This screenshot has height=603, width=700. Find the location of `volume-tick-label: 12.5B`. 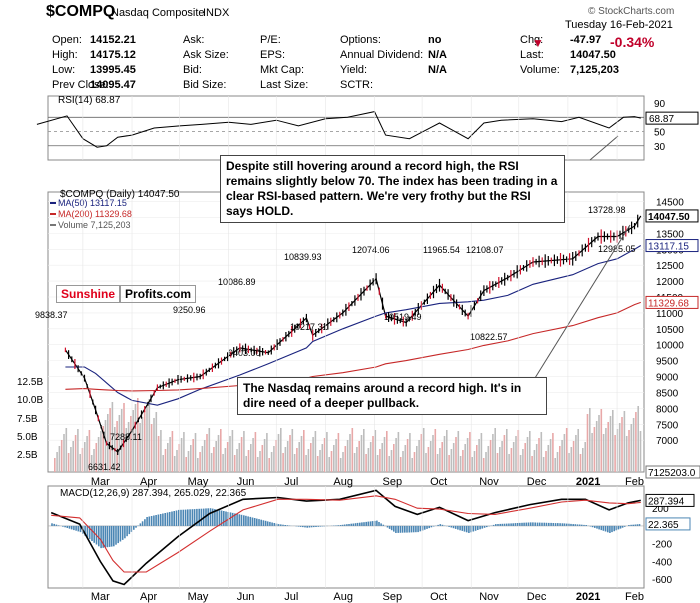

volume-tick-label: 12.5B is located at coordinates (30, 382).